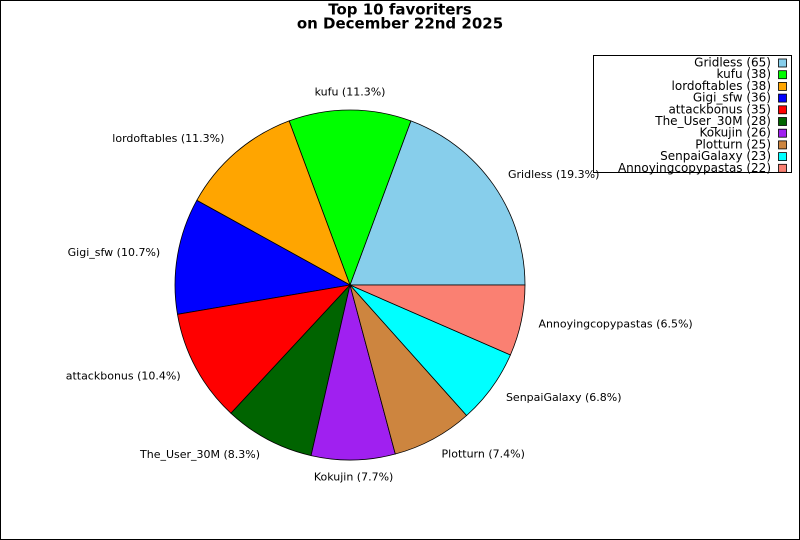 The image size is (800, 540). Describe the element at coordinates (615, 323) in the screenshot. I see `slice-label: Annoyingcopypastas (6.5%)` at that location.